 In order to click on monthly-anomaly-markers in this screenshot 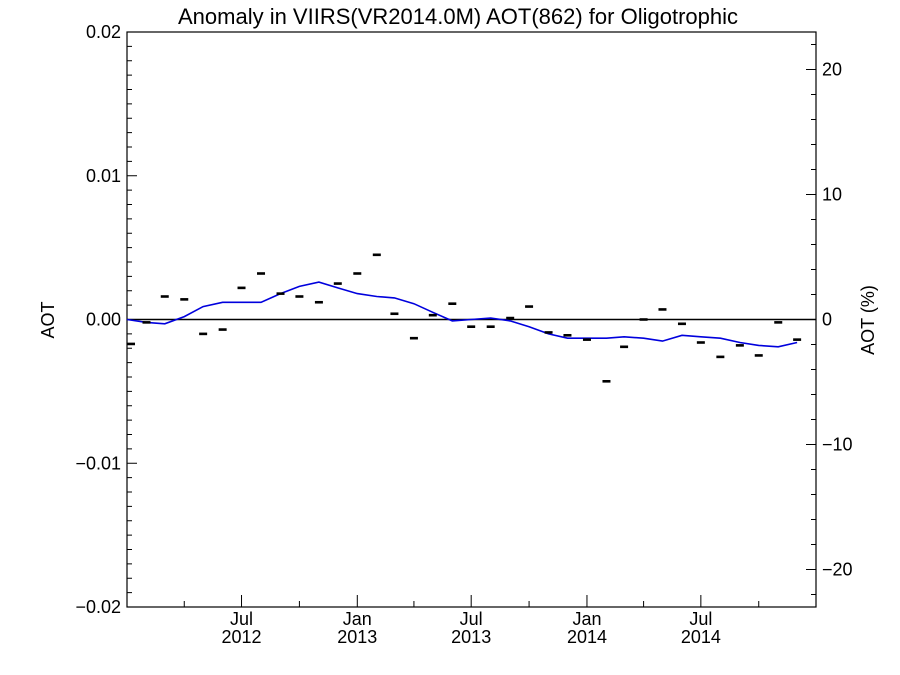, I will do `click(464, 318)`.